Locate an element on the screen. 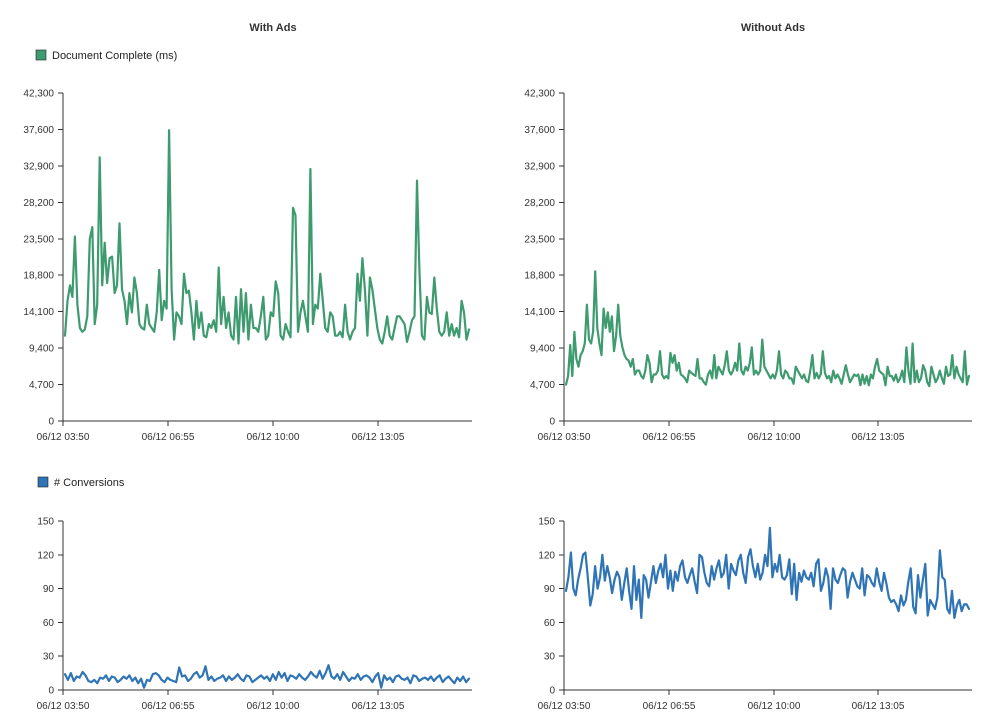  legend-conversions: # Conversions is located at coordinates (81, 482).